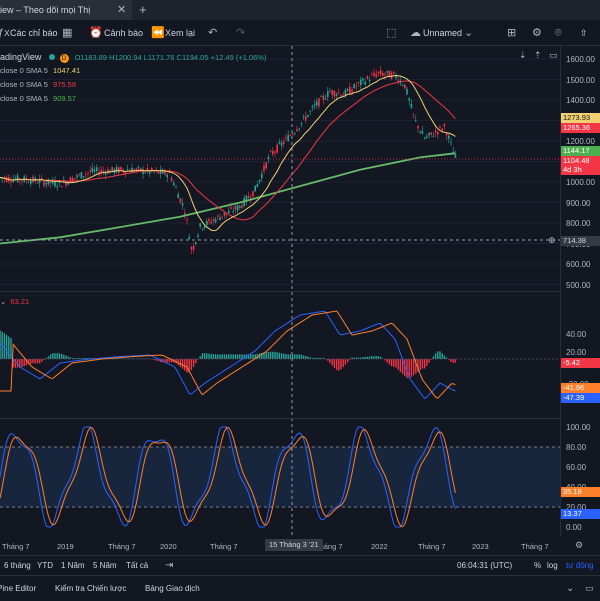 Image resolution: width=600 pixels, height=601 pixels. Describe the element at coordinates (523, 55) in the screenshot. I see `scroll-down-icon: ⇣` at that location.